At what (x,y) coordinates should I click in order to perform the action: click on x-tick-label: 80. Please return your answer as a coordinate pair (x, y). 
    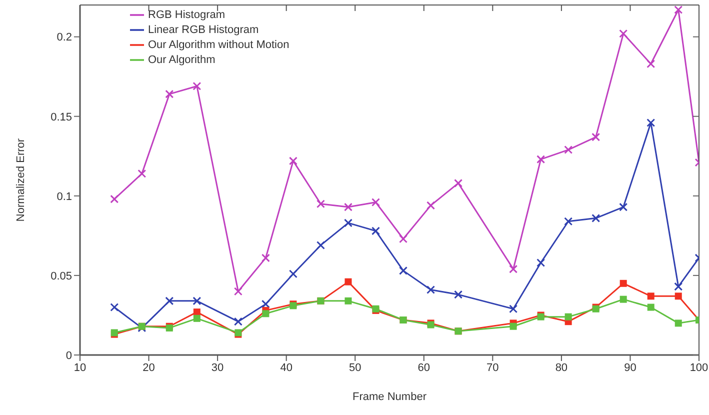
    Looking at the image, I should click on (561, 368).